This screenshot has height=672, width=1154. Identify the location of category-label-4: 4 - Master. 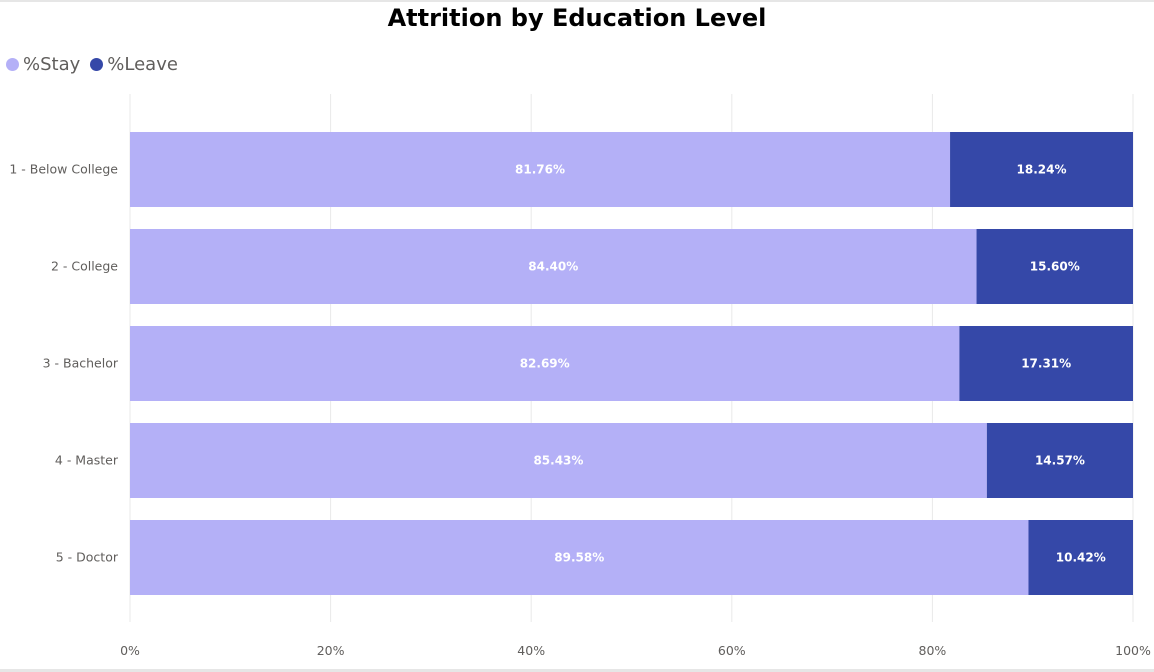
(87, 460).